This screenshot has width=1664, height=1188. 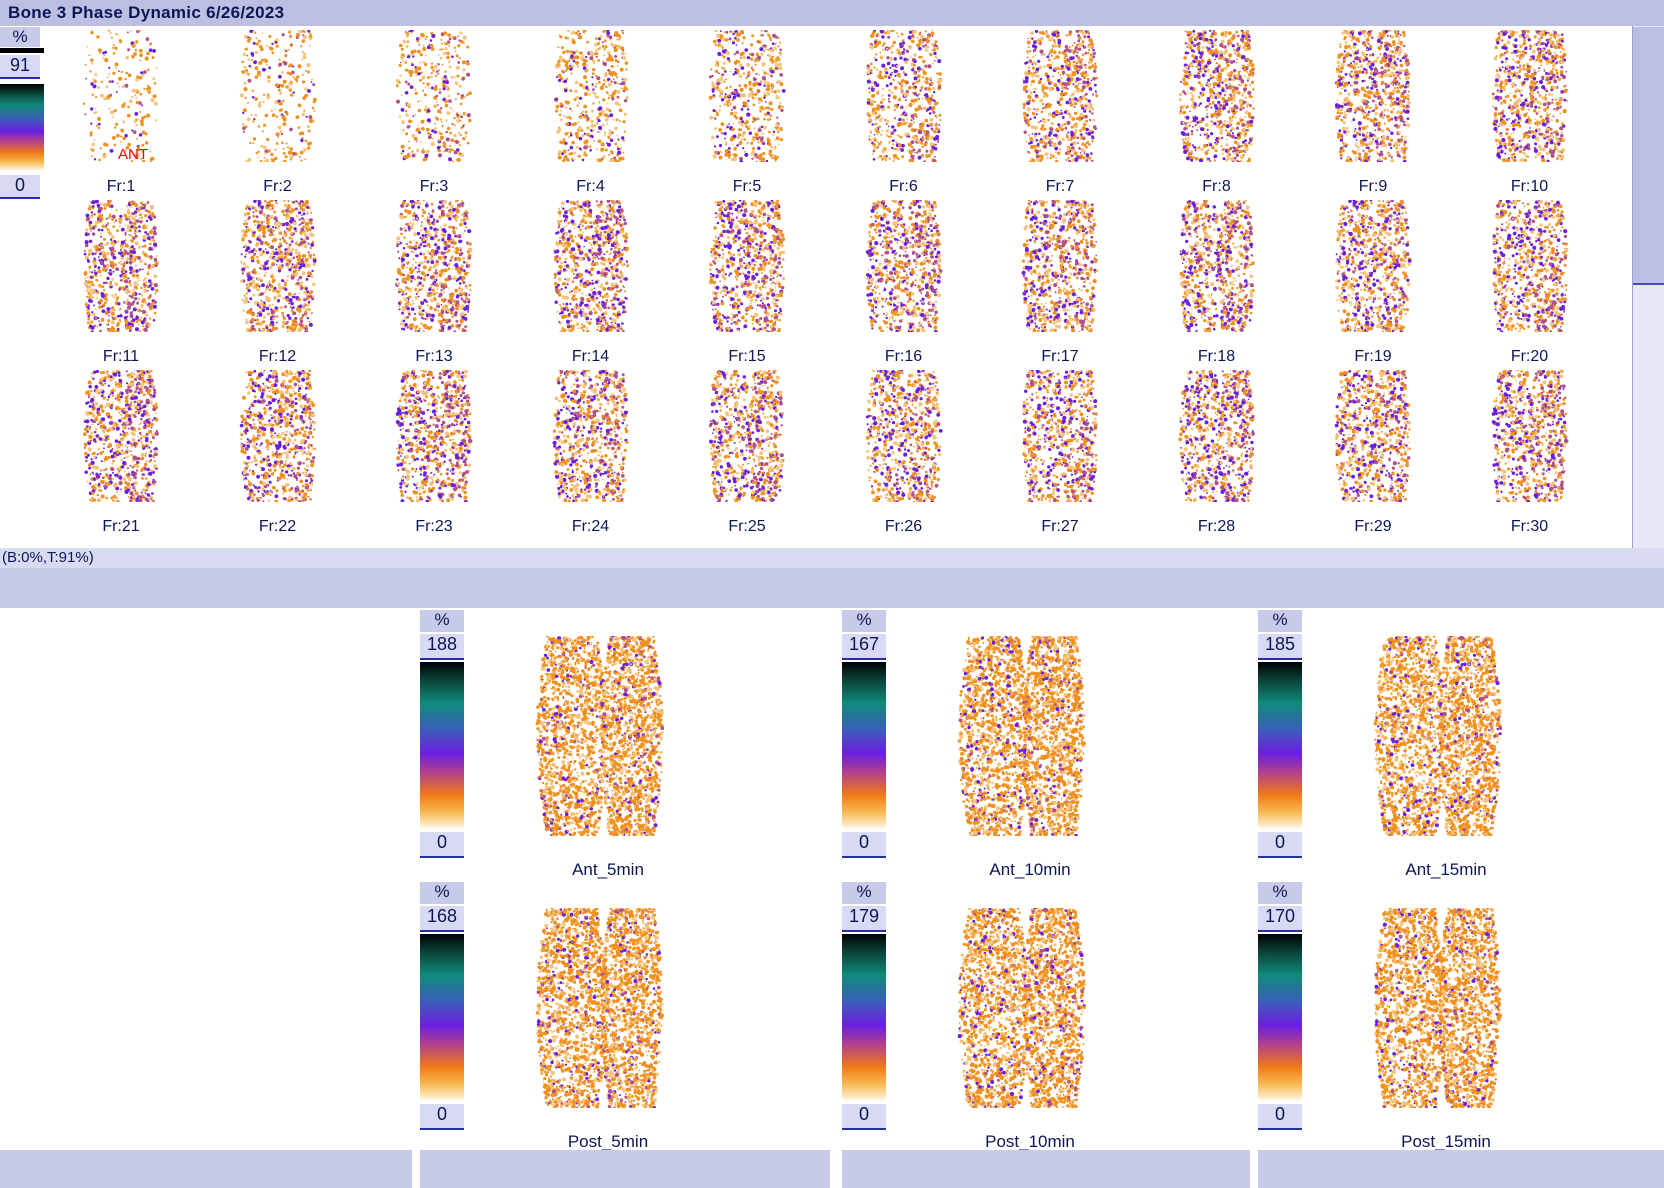 I want to click on static-scale-max: 168, so click(x=442, y=919).